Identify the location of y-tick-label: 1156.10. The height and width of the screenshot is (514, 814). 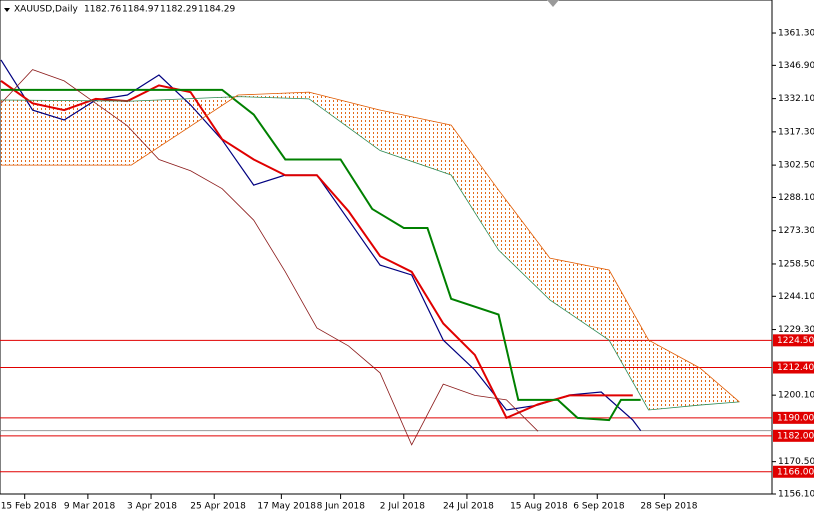
(796, 495).